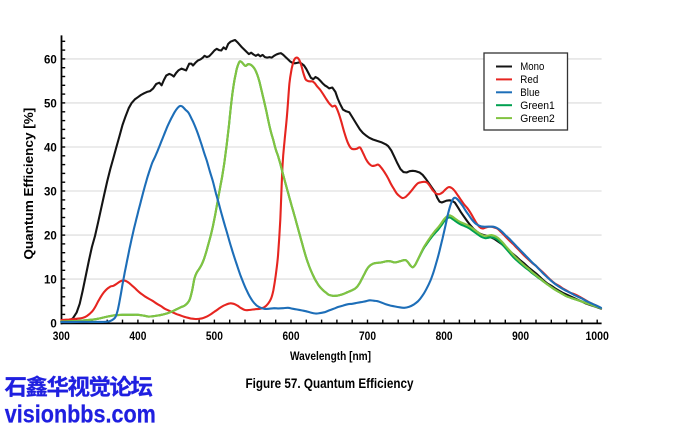 The height and width of the screenshot is (428, 690). What do you see at coordinates (444, 337) in the screenshot?
I see `svg-text: 800` at bounding box center [444, 337].